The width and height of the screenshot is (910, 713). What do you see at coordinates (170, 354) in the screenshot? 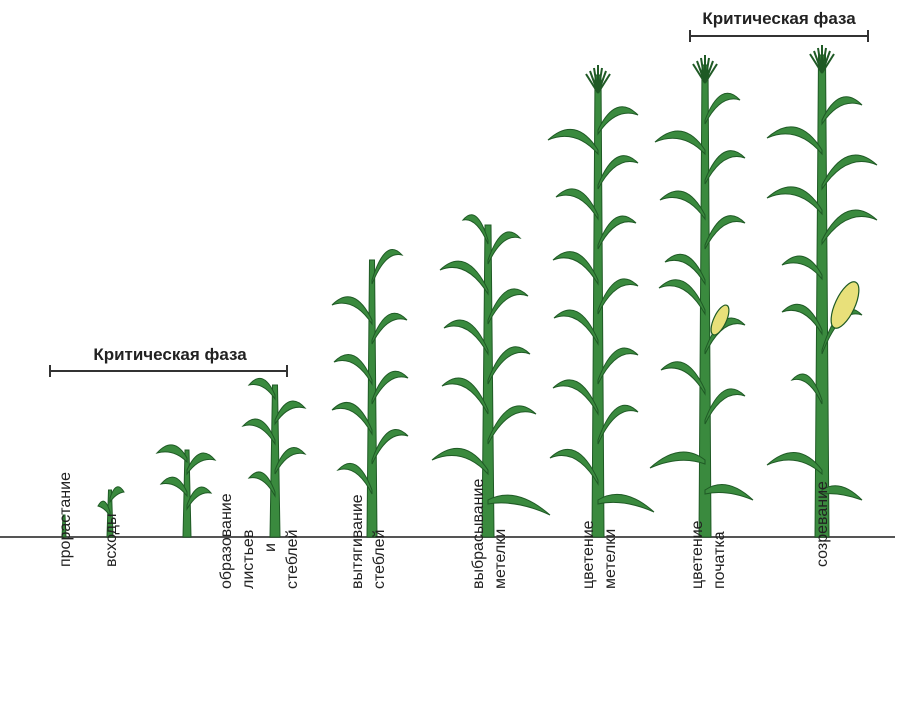
I see `critical-phase-label-1: Критическая фаза` at bounding box center [170, 354].